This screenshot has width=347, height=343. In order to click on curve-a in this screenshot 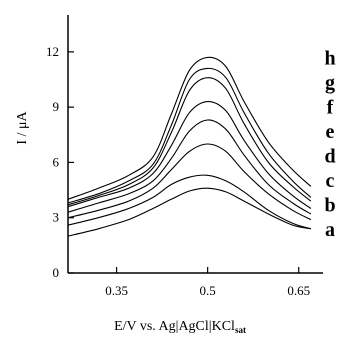, I will do `click(189, 212)`.